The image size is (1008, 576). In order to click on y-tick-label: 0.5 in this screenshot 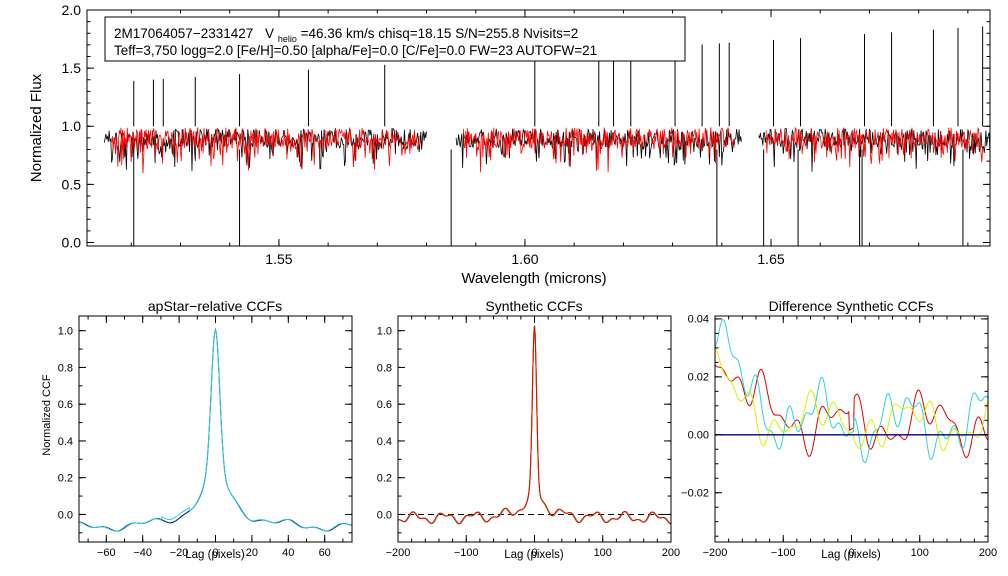, I will do `click(72, 184)`.